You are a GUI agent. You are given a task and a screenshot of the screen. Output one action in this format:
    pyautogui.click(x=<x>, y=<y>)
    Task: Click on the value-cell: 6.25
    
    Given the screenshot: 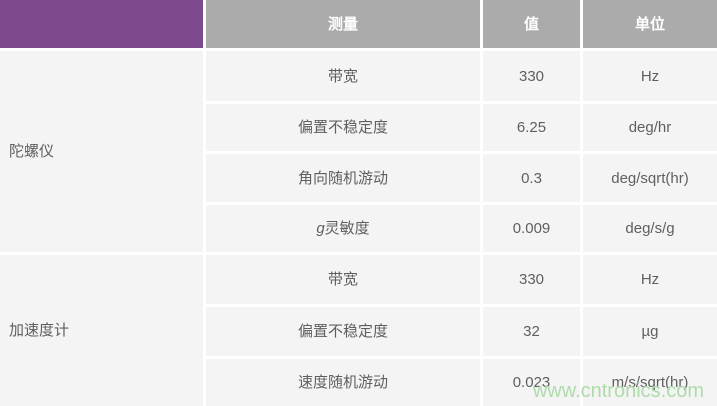 What is the action you would take?
    pyautogui.click(x=531, y=127)
    